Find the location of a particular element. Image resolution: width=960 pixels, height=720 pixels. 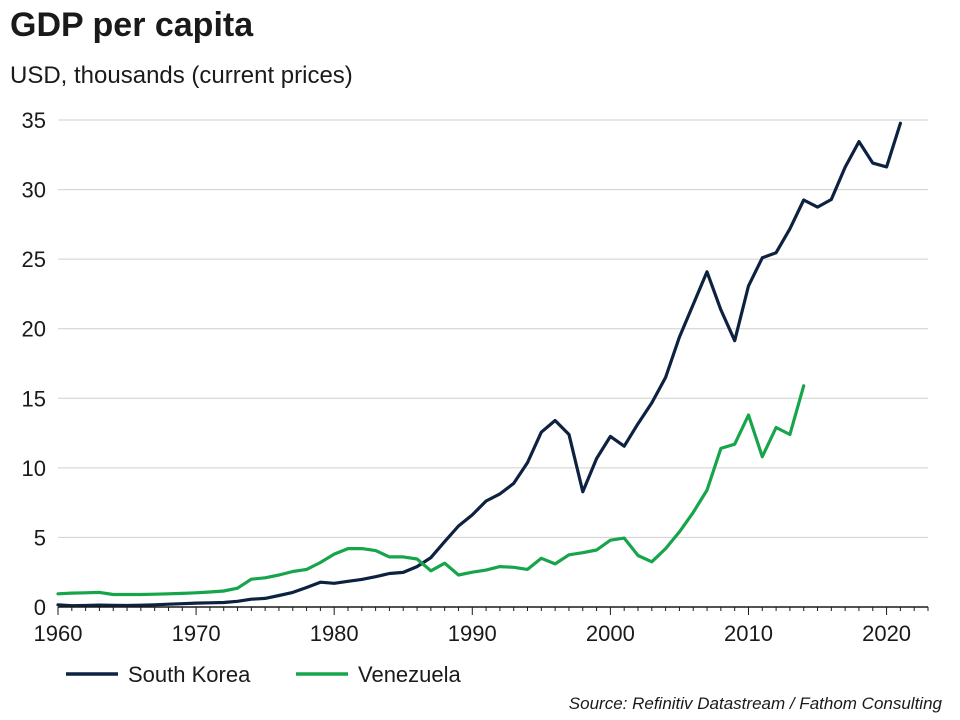

y-tick-label: 0 is located at coordinates (40, 607).